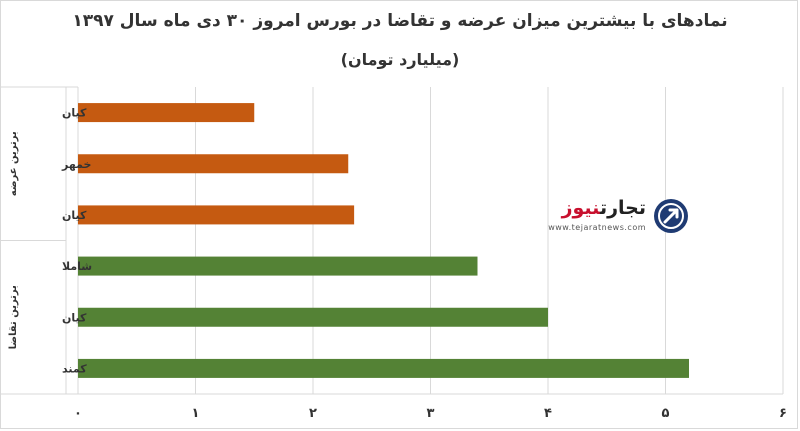 The image size is (800, 431). I want to click on watermark-brand: تجارتنیوز, so click(604, 208).